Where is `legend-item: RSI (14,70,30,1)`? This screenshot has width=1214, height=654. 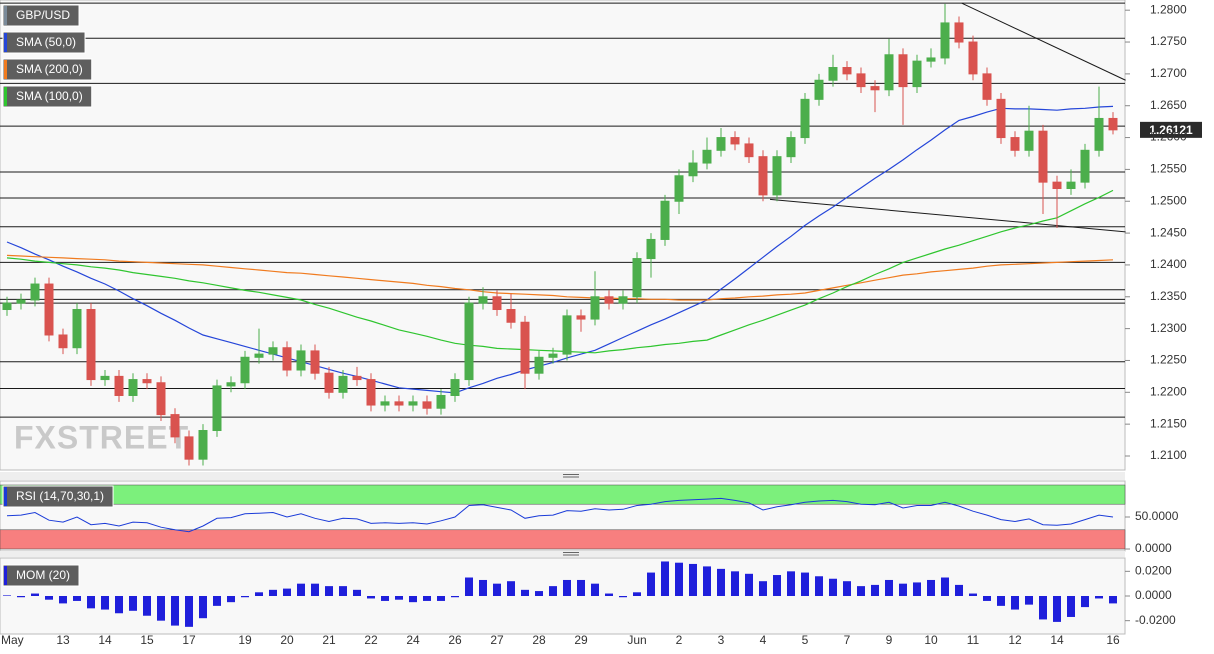
legend-item: RSI (14,70,30,1) is located at coordinates (58, 496).